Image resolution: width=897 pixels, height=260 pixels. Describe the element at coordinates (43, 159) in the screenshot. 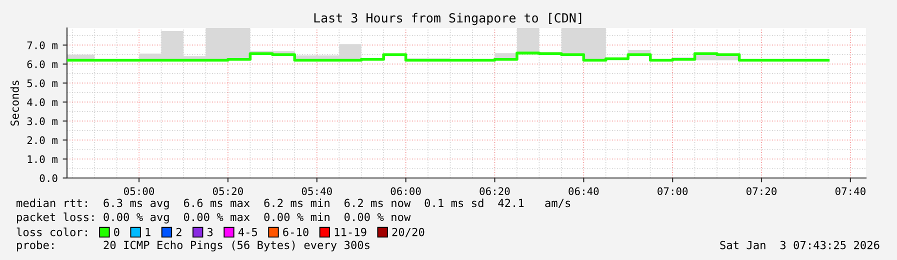

I see `y-tick-label: 1.0 m` at that location.